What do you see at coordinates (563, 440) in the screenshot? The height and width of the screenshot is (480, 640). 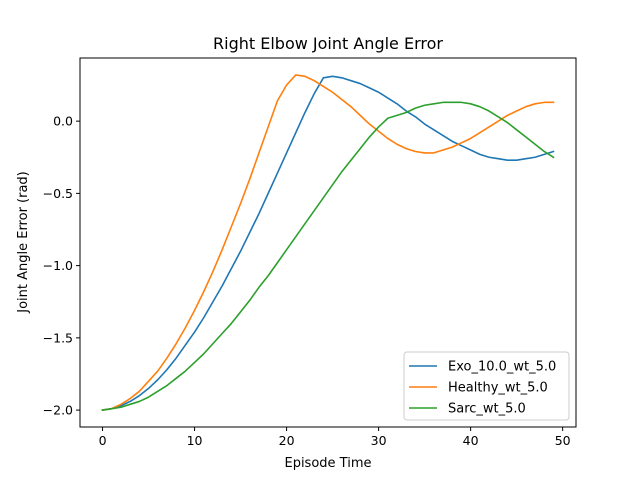 I see `x-tick-label: 50` at bounding box center [563, 440].